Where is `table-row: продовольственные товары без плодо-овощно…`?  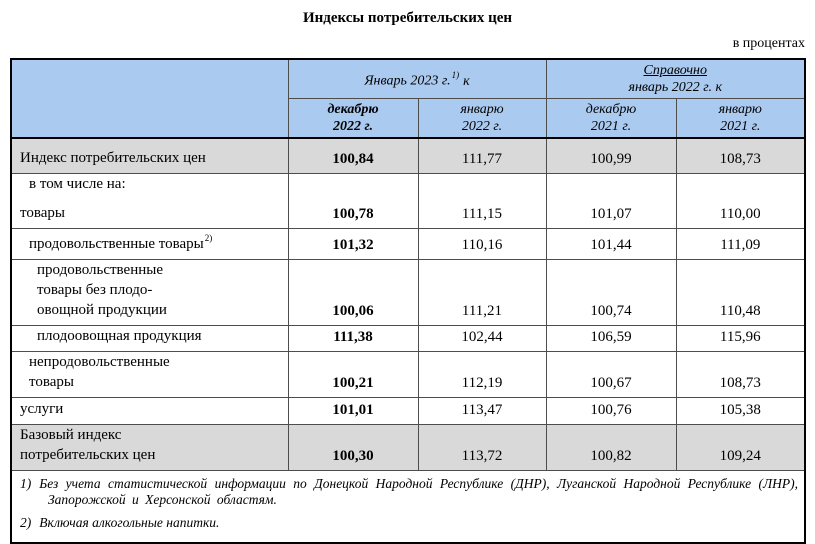 table-row: продовольственные товары без плодо-овощно… is located at coordinates (408, 292).